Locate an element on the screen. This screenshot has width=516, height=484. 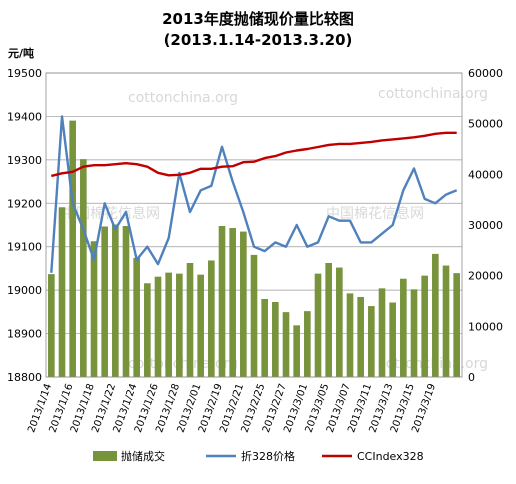
legend-label: CCIndex328 is located at coordinates (390, 456).